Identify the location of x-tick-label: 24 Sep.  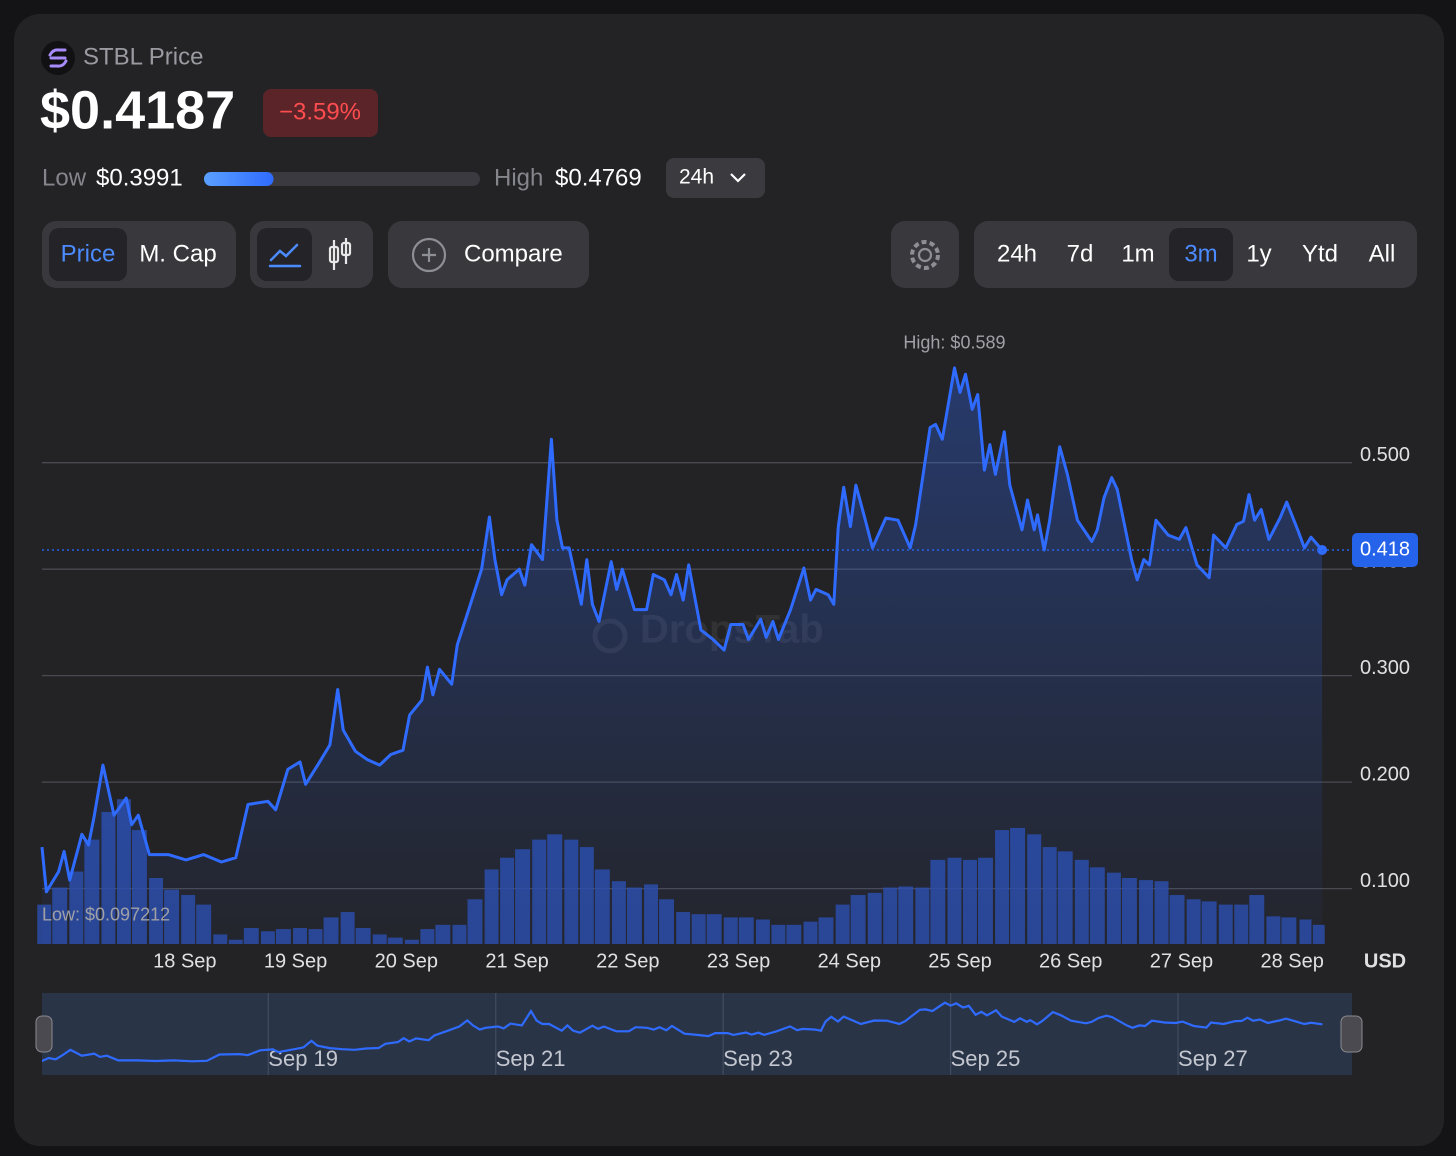
(849, 961).